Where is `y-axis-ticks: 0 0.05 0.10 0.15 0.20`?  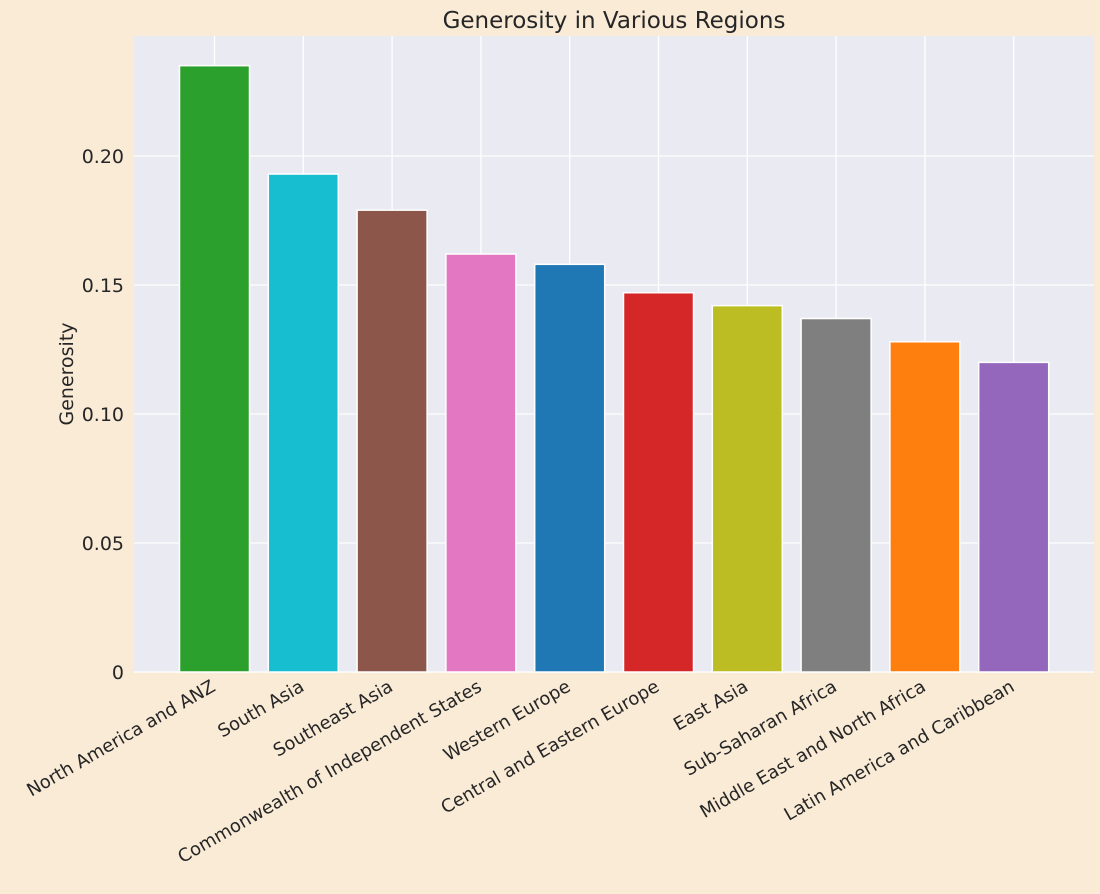
y-axis-ticks: 0 0.05 0.10 0.15 0.20 is located at coordinates (103, 415).